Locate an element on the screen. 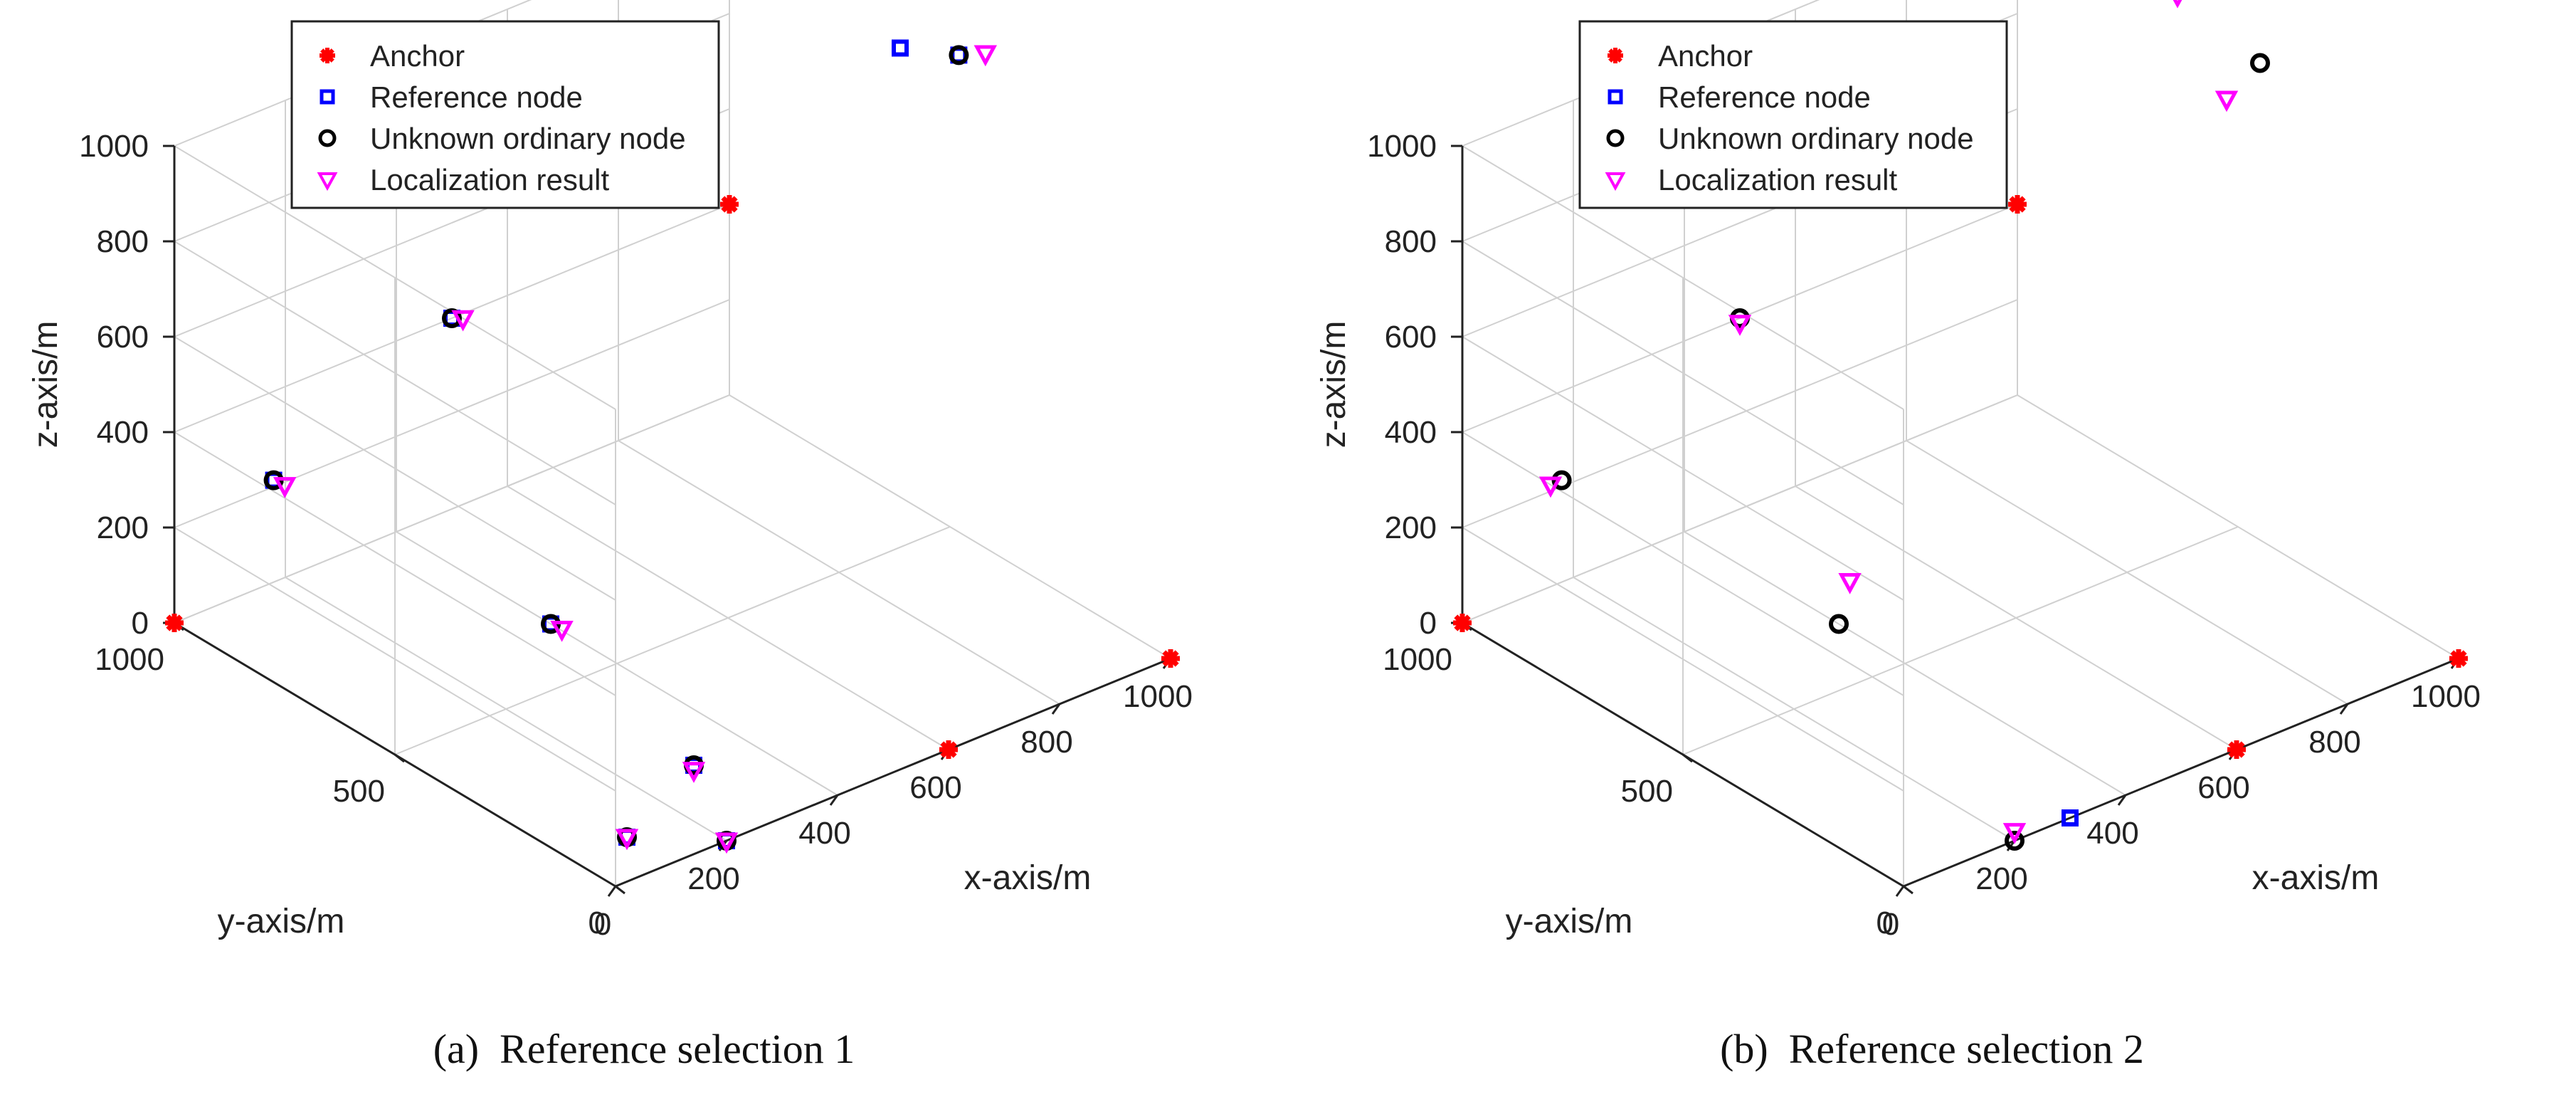  caption-b: (b) Reference selection 2 is located at coordinates (1932, 1049).